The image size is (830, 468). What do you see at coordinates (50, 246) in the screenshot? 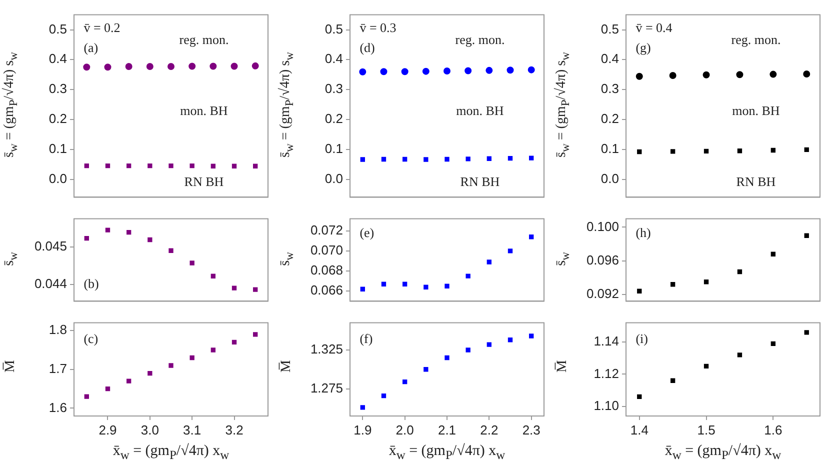
I see `y-tick-label: 0.045` at bounding box center [50, 246].